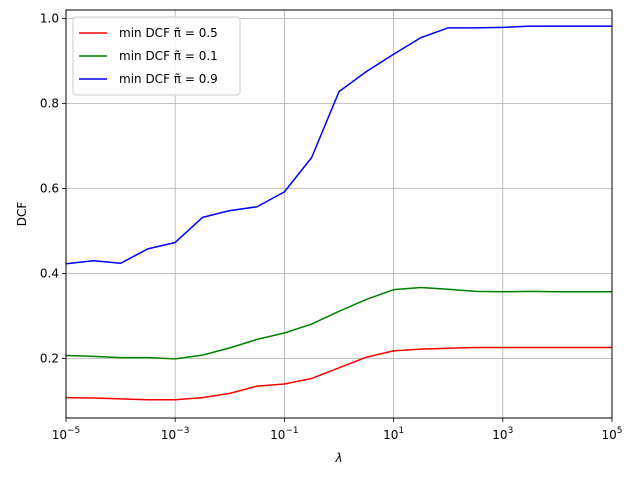  What do you see at coordinates (502, 434) in the screenshot?
I see `x-tick-label: 10³` at bounding box center [502, 434].